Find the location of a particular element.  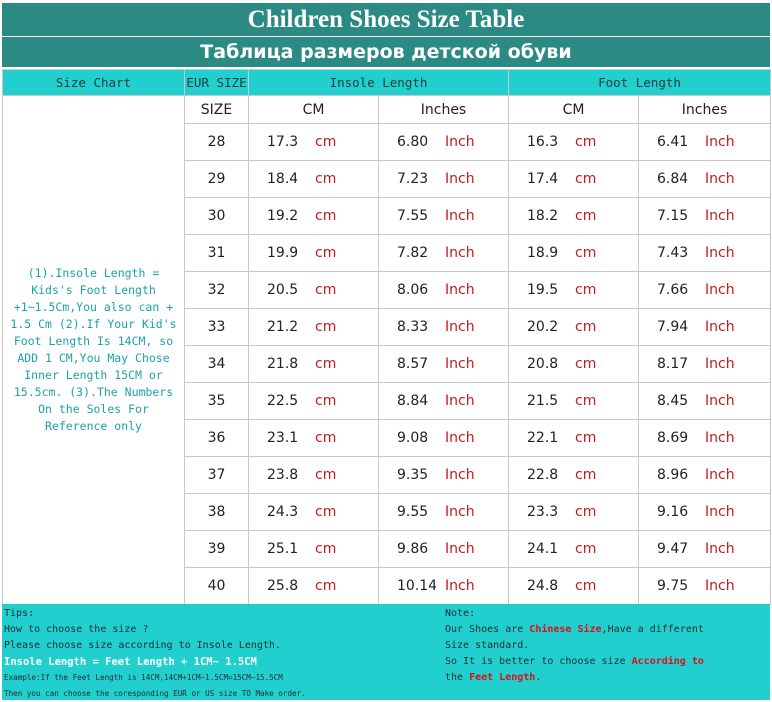

foot-cm-cell: 19.5 cm is located at coordinates (573, 290).